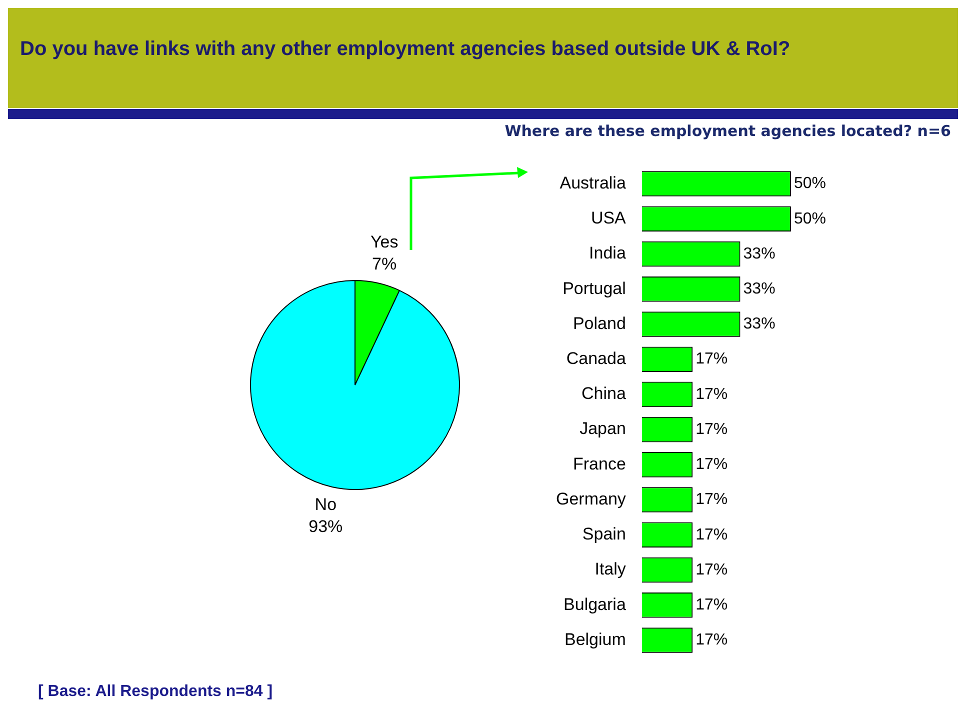 The width and height of the screenshot is (965, 713). I want to click on y-tick-label: Poland, so click(599, 323).